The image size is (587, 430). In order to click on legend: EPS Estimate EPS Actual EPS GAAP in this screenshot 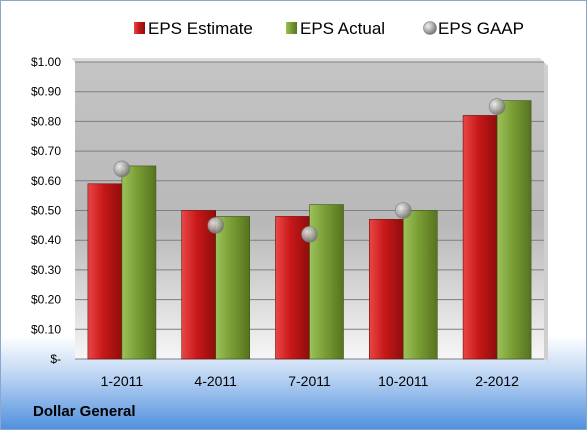, I will do `click(329, 28)`.